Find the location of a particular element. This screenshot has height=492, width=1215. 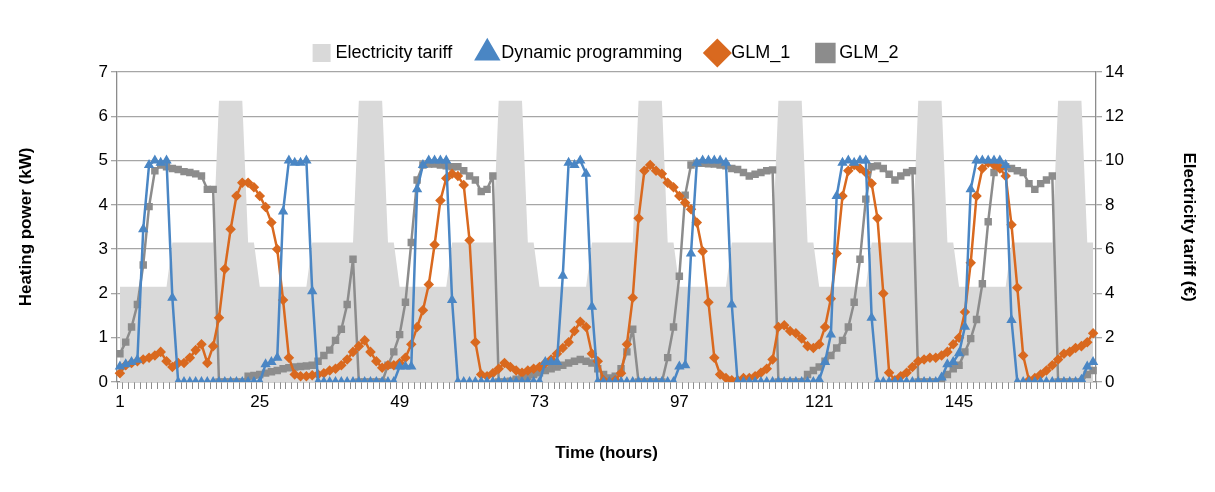

y-tick-label: 2 is located at coordinates (103, 293).